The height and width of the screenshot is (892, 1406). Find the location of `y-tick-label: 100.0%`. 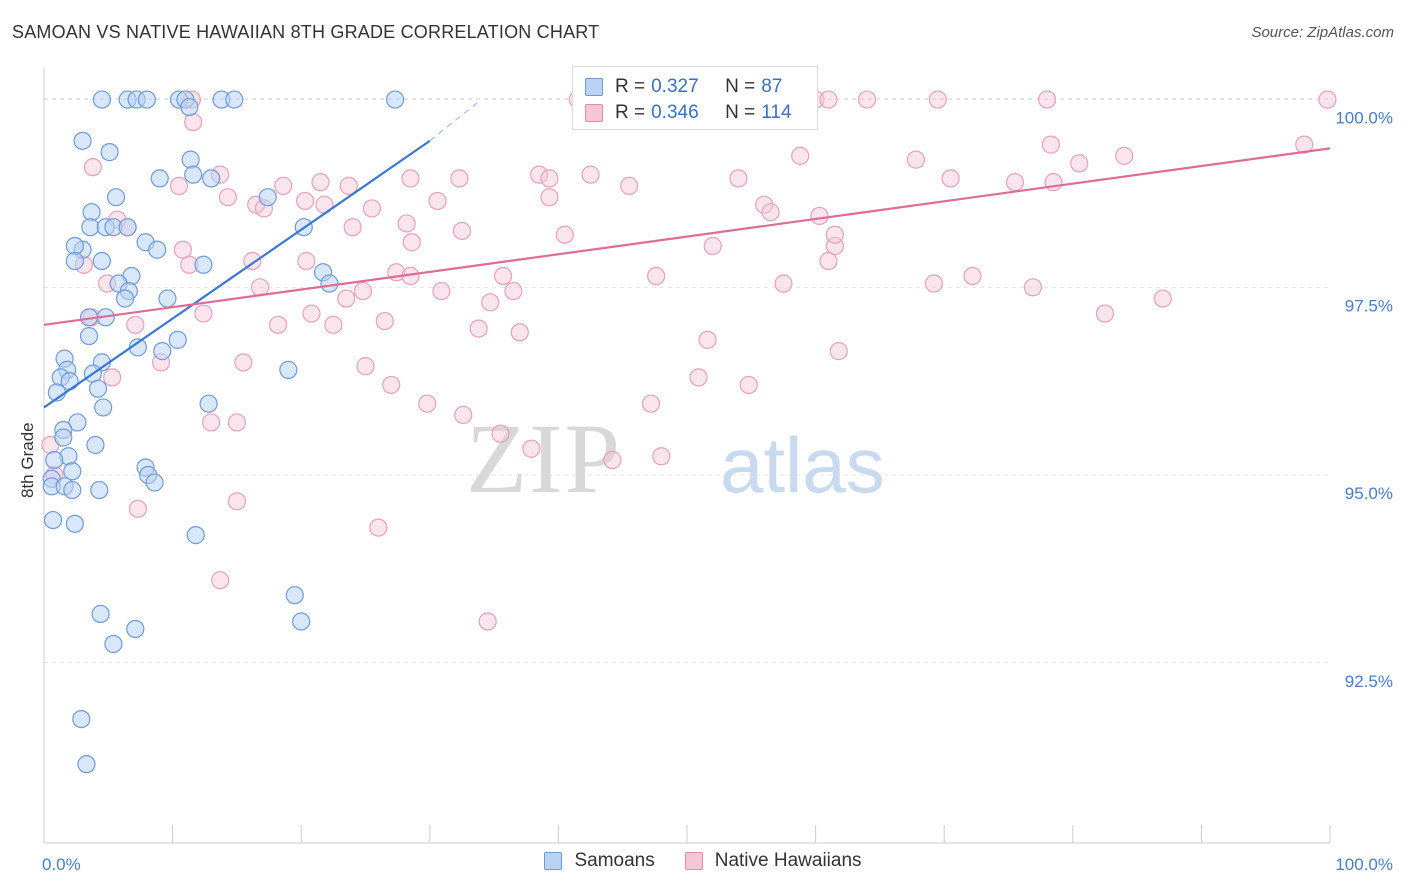

y-tick-label: 100.0% is located at coordinates (1364, 118).